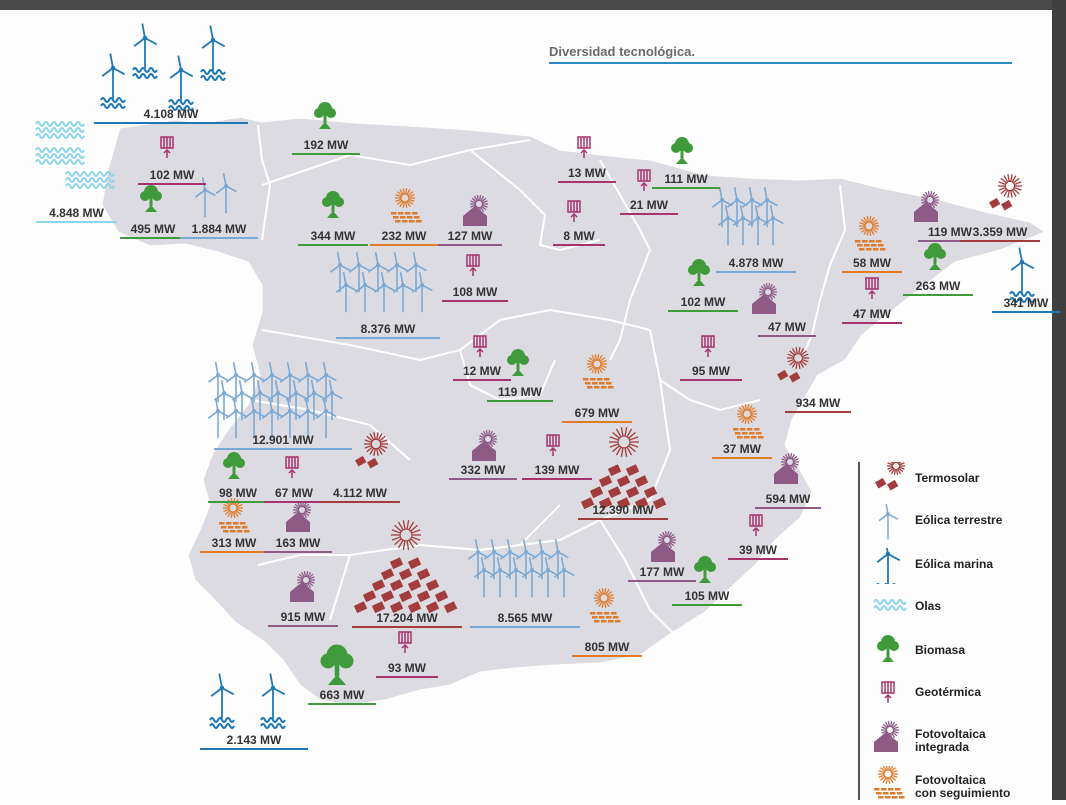 The height and width of the screenshot is (805, 1066). I want to click on capacity-label-rioja-geo: 8 MW, so click(579, 237).